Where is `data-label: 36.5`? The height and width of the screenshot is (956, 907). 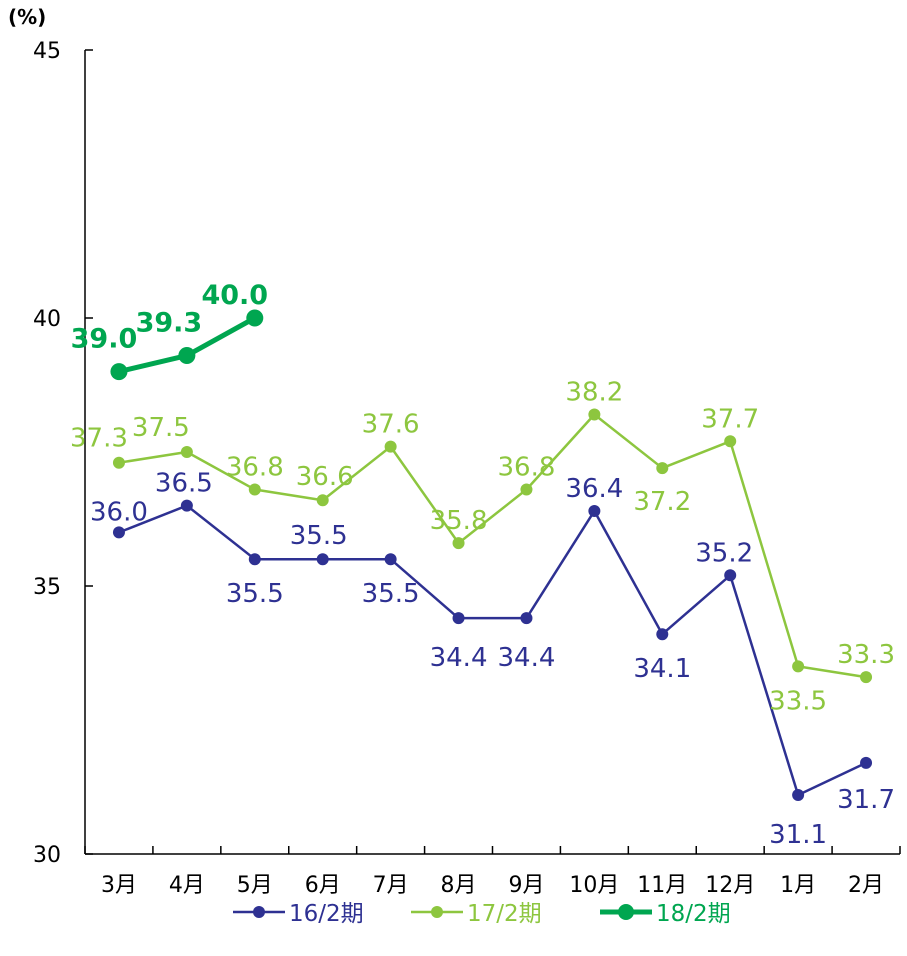 data-label: 36.5 is located at coordinates (184, 484).